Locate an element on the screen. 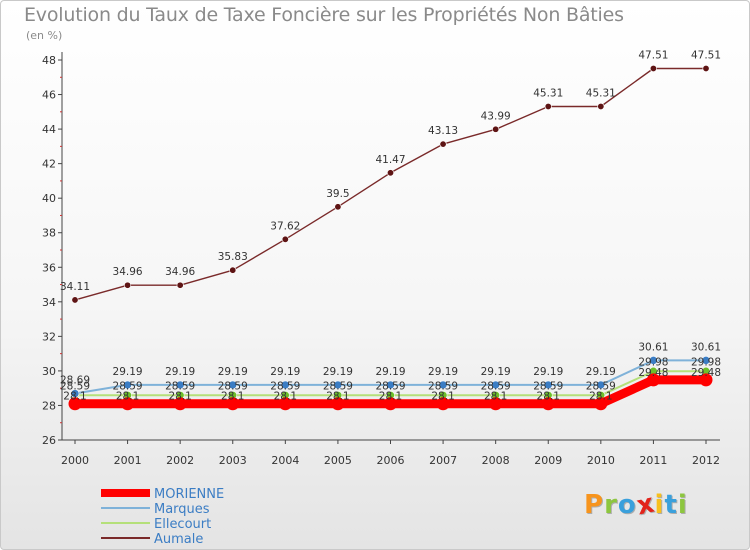 Image resolution: width=750 pixels, height=550 pixels. y-tick-label: 48 is located at coordinates (49, 60).